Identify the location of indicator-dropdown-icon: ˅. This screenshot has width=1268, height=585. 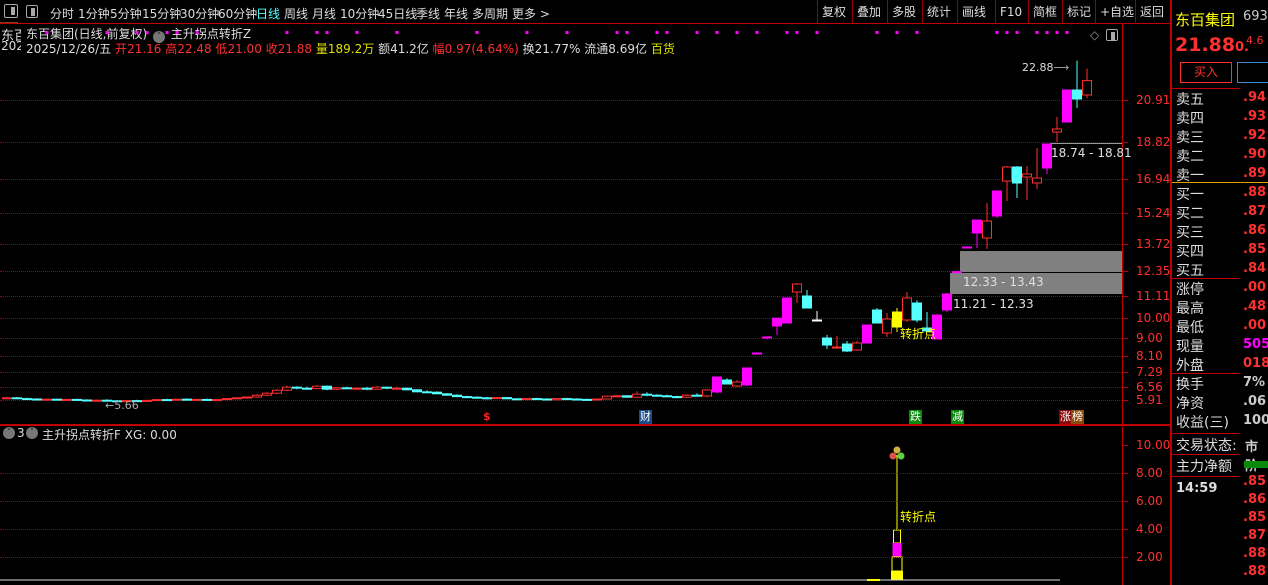
(159, 37).